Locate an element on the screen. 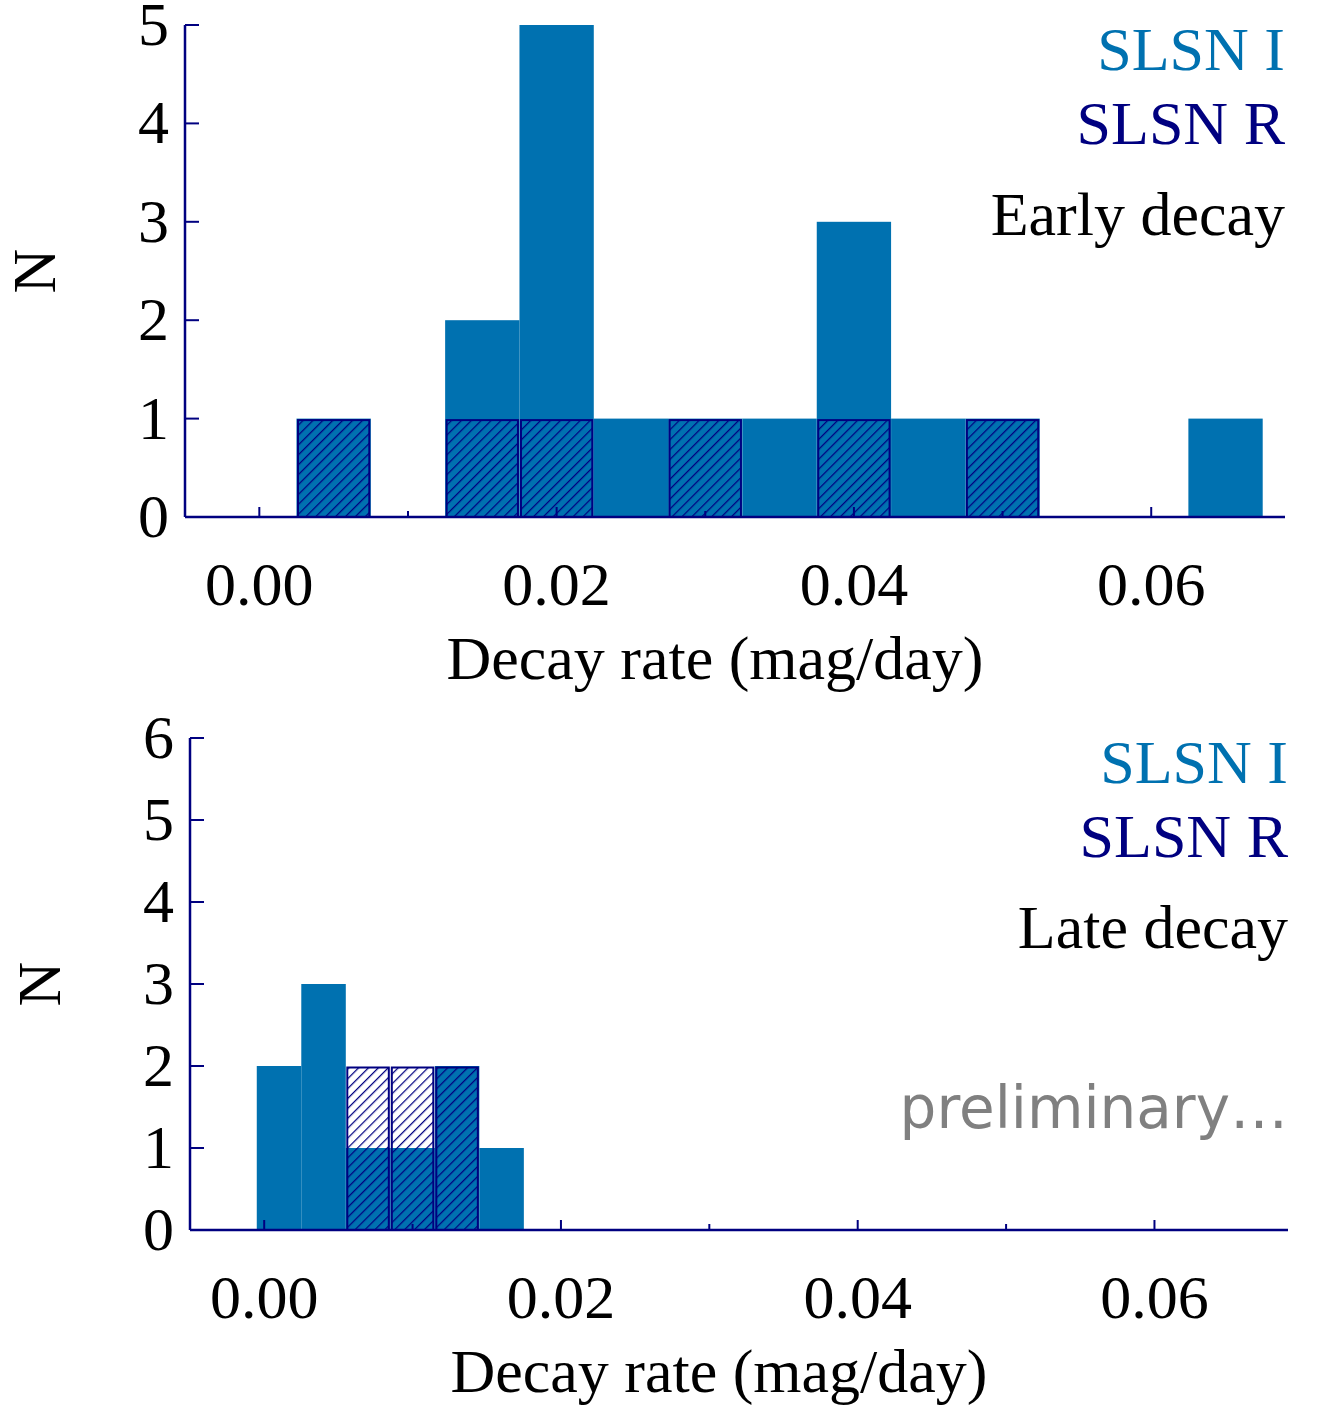 The height and width of the screenshot is (1409, 1320). y-tick-label: 6 is located at coordinates (158, 737).